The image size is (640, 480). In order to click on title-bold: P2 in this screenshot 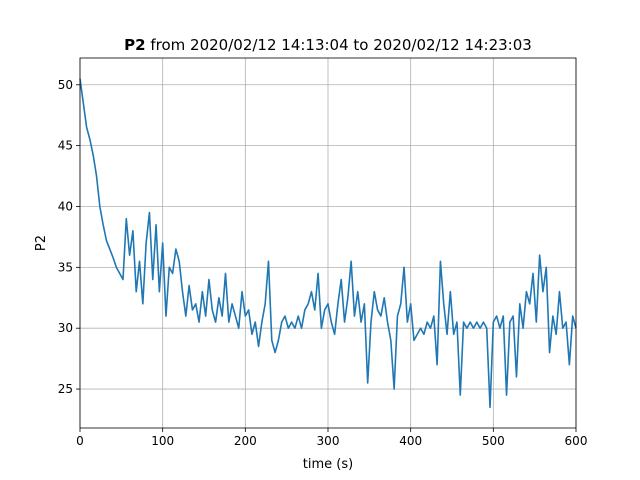, I will do `click(134, 45)`.